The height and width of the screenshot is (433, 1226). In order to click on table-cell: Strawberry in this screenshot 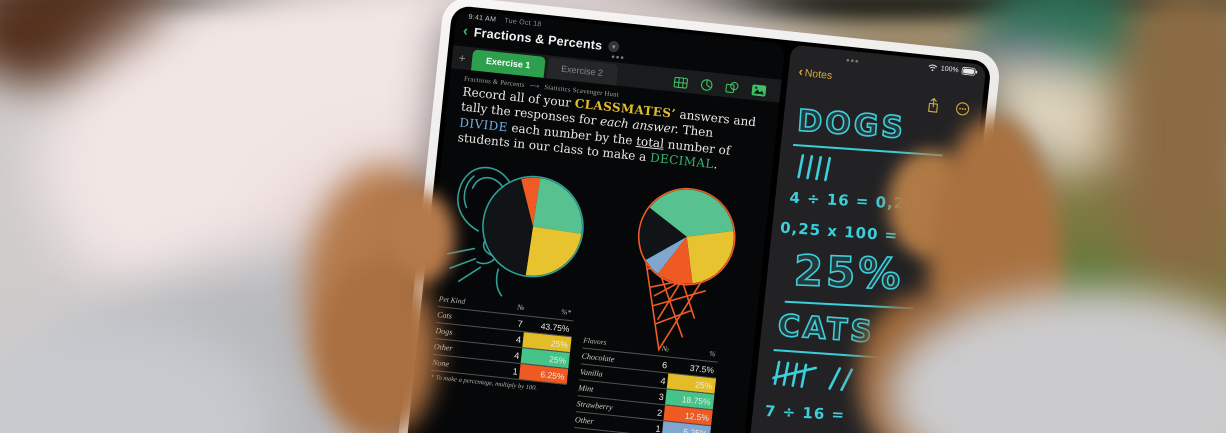, I will do `click(594, 405)`.